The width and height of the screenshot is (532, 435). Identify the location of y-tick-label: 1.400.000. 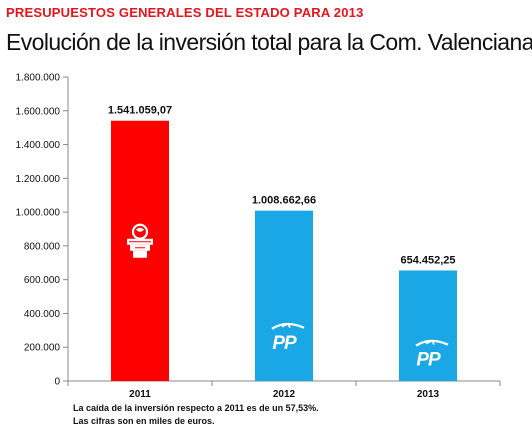
(38, 145).